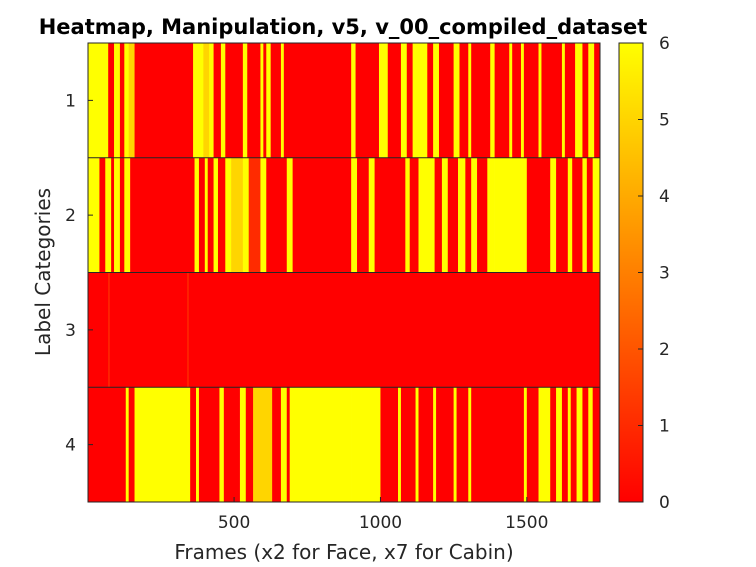 This screenshot has height=567, width=756. What do you see at coordinates (70, 446) in the screenshot?
I see `y-tick-label-4: 4` at bounding box center [70, 446].